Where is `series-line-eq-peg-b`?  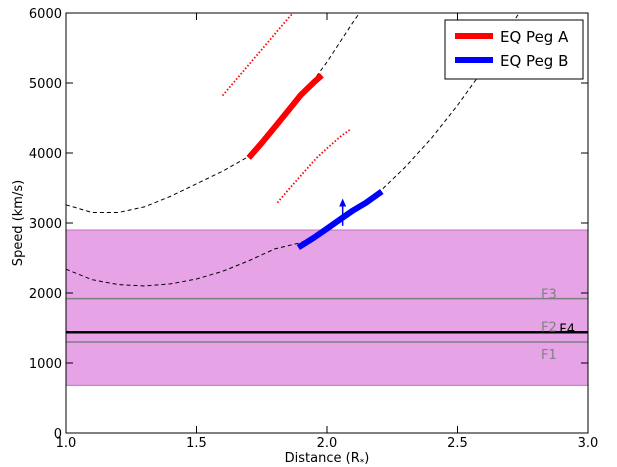 series-line-eq-peg-b is located at coordinates (340, 220).